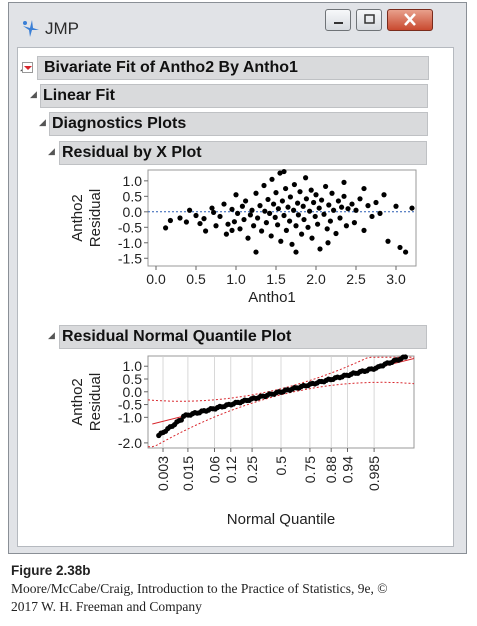  I want to click on section-diagnostics-plots: Diagnostics Plots, so click(238, 124).